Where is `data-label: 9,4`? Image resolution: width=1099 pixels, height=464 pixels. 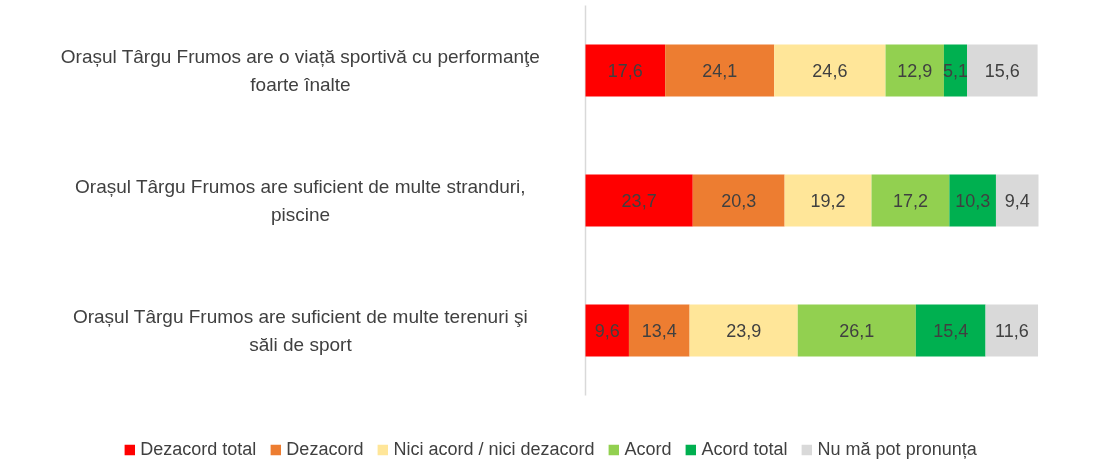
data-label: 9,4 is located at coordinates (1017, 201).